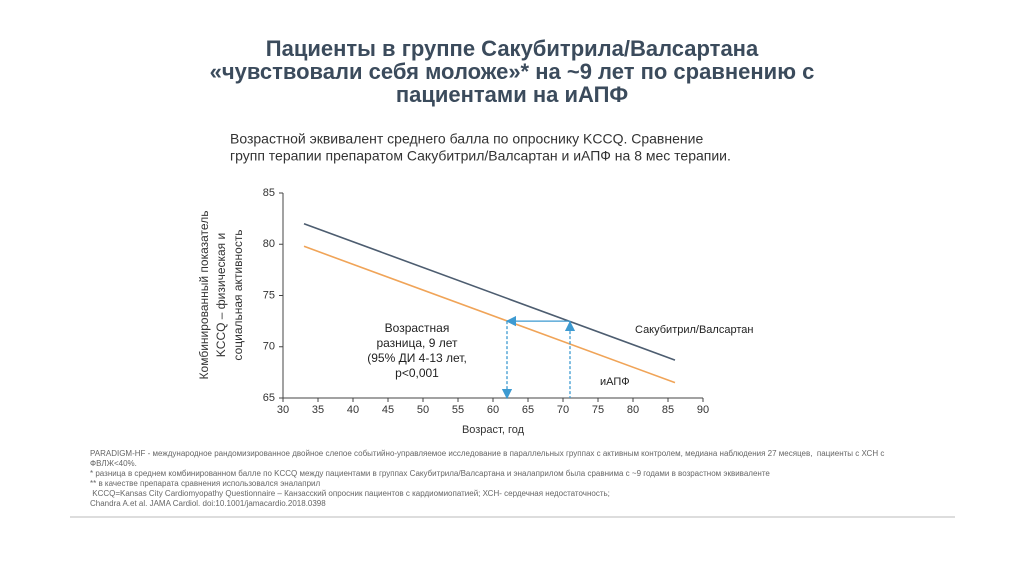 Image resolution: width=1024 pixels, height=574 pixels. What do you see at coordinates (493, 410) in the screenshot?
I see `x-tick-label: 60` at bounding box center [493, 410].